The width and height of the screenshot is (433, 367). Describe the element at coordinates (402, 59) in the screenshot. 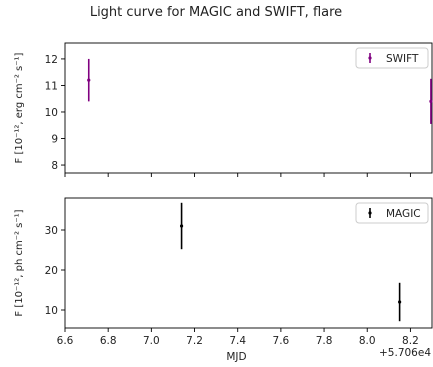

I see `legend-label: SWIFT` at that location.